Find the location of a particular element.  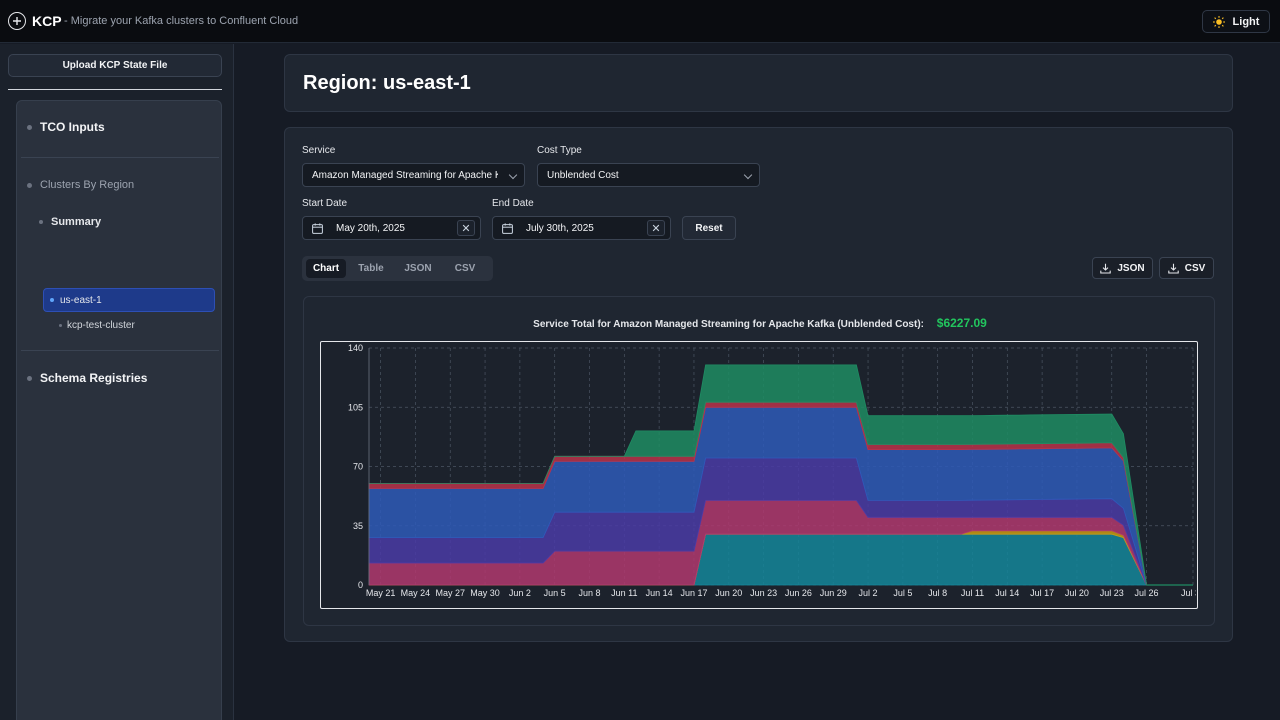

x-tick-label: Jul 30 is located at coordinates (1188, 593).